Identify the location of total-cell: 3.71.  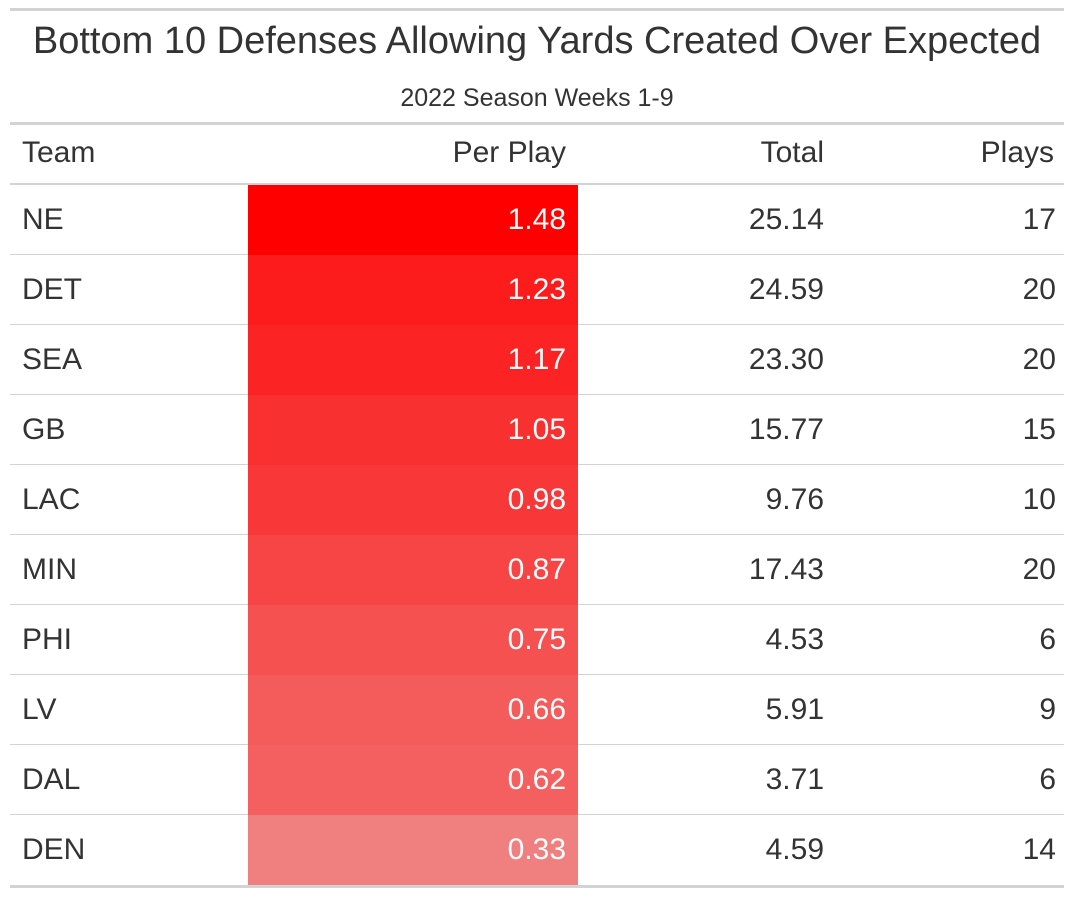
(794, 779).